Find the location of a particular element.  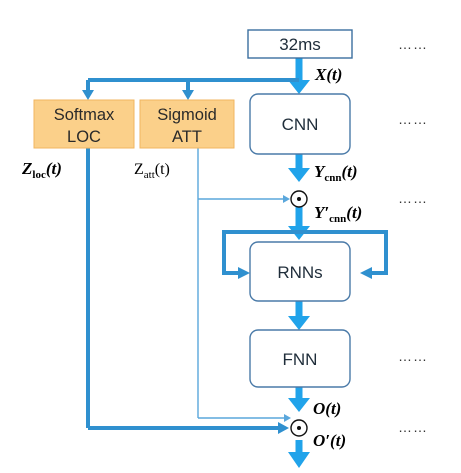

input-frame-label: 32ms is located at coordinates (300, 44).